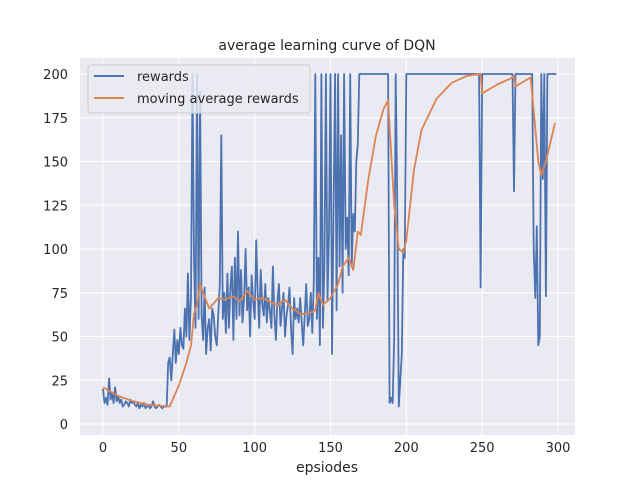 The image size is (640, 484). I want to click on x-axis-label: epsiodes, so click(327, 468).